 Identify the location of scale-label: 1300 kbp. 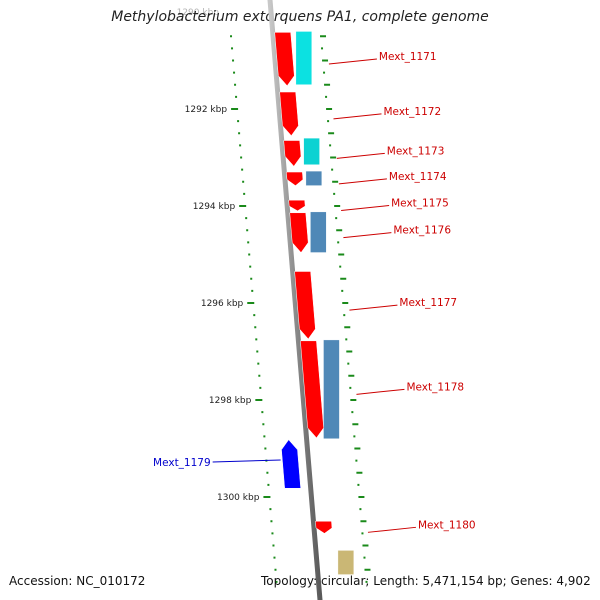
(238, 498).